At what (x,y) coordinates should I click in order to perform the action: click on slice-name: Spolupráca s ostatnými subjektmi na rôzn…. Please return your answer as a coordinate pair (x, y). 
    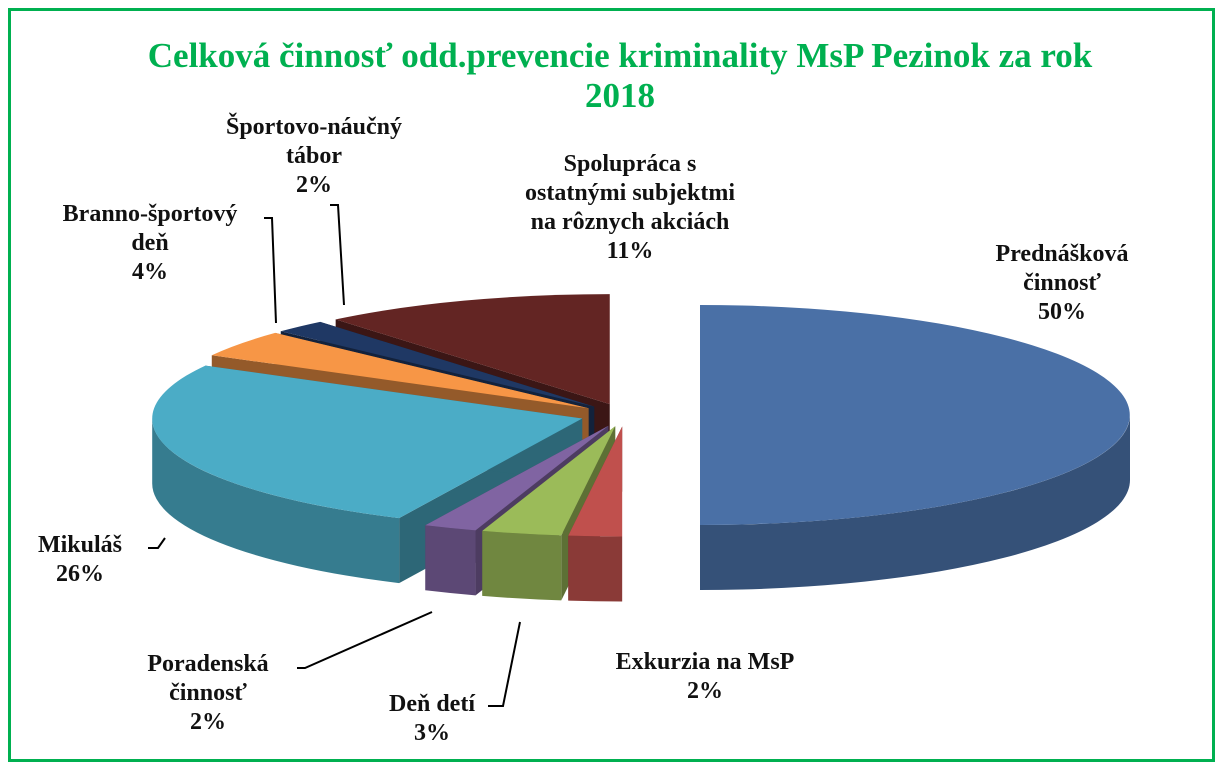
    Looking at the image, I should click on (630, 193).